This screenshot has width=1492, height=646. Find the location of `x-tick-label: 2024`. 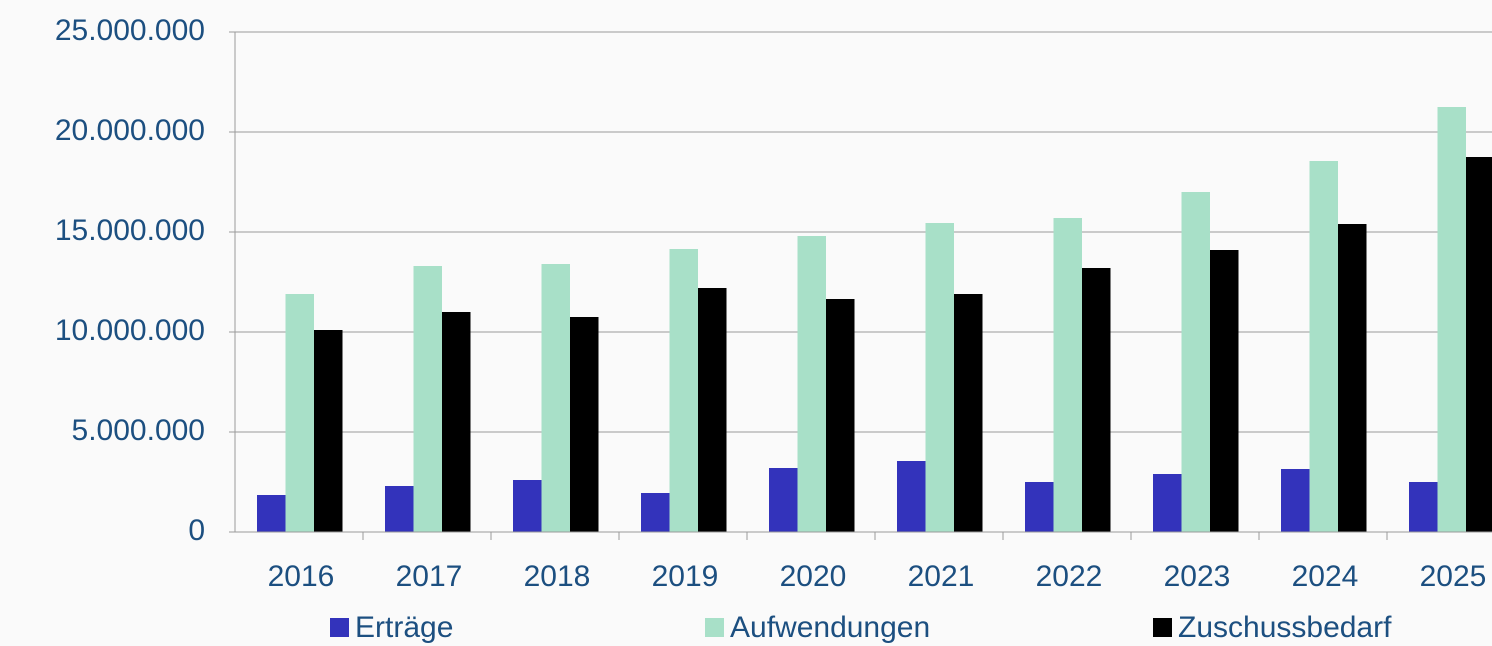

x-tick-label: 2024 is located at coordinates (1325, 576).